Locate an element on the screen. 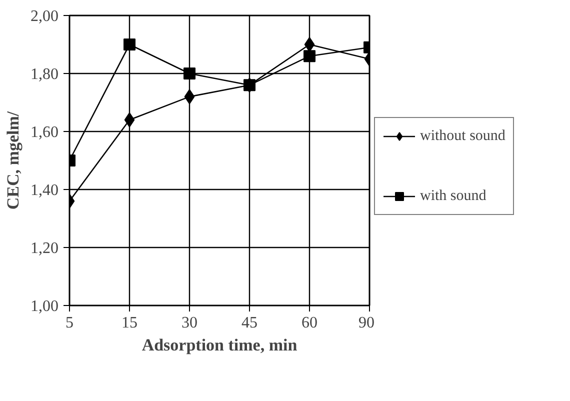 The width and height of the screenshot is (570, 401). legend-label: without sound is located at coordinates (463, 136).